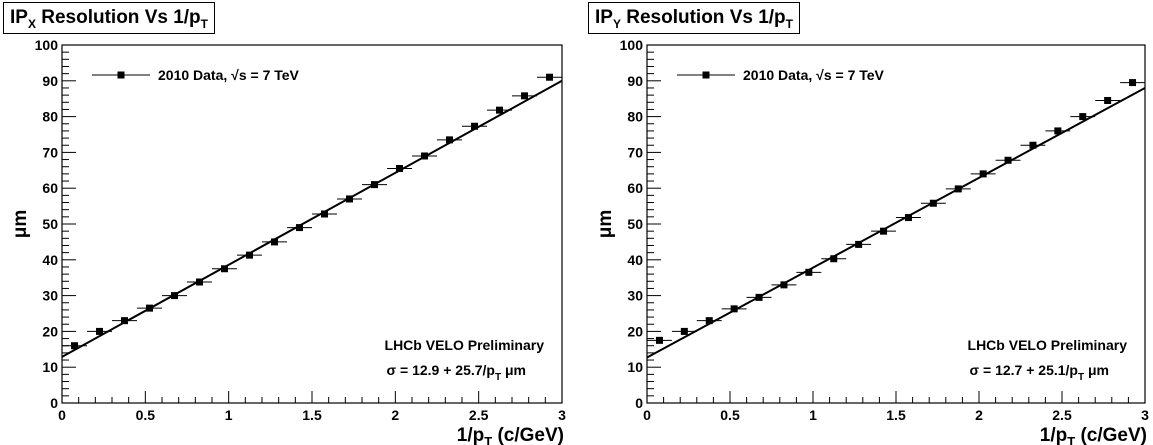  I want to click on chart-title: IPX Resolution Vs 1/pT, so click(109, 18).